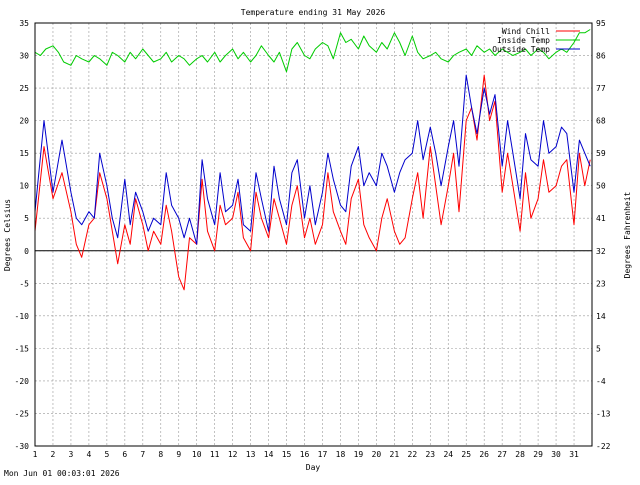 The image size is (640, 485). I want to click on x-tick-label: 28, so click(520, 454).